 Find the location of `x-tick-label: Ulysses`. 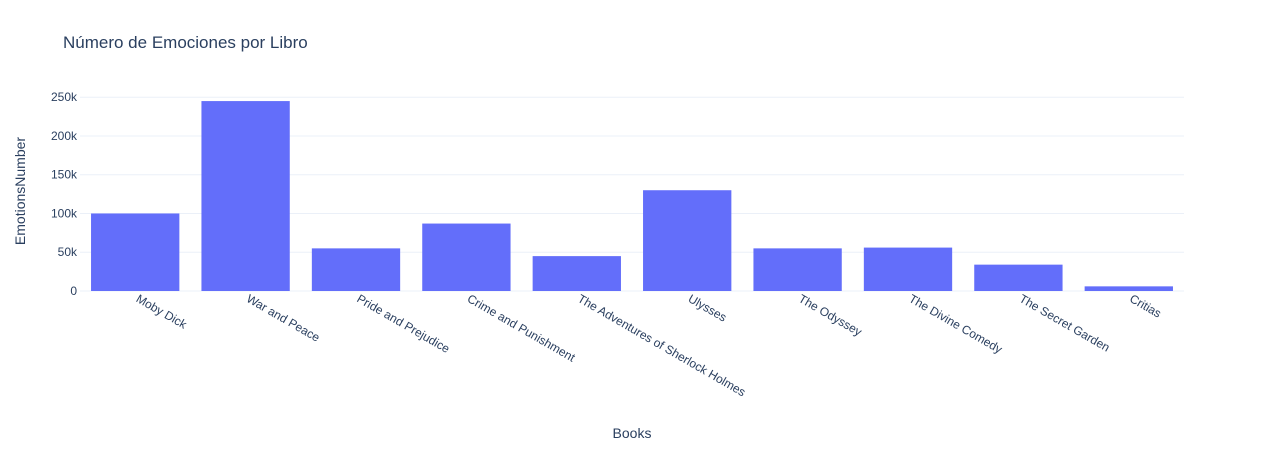

x-tick-label: Ulysses is located at coordinates (707, 307).